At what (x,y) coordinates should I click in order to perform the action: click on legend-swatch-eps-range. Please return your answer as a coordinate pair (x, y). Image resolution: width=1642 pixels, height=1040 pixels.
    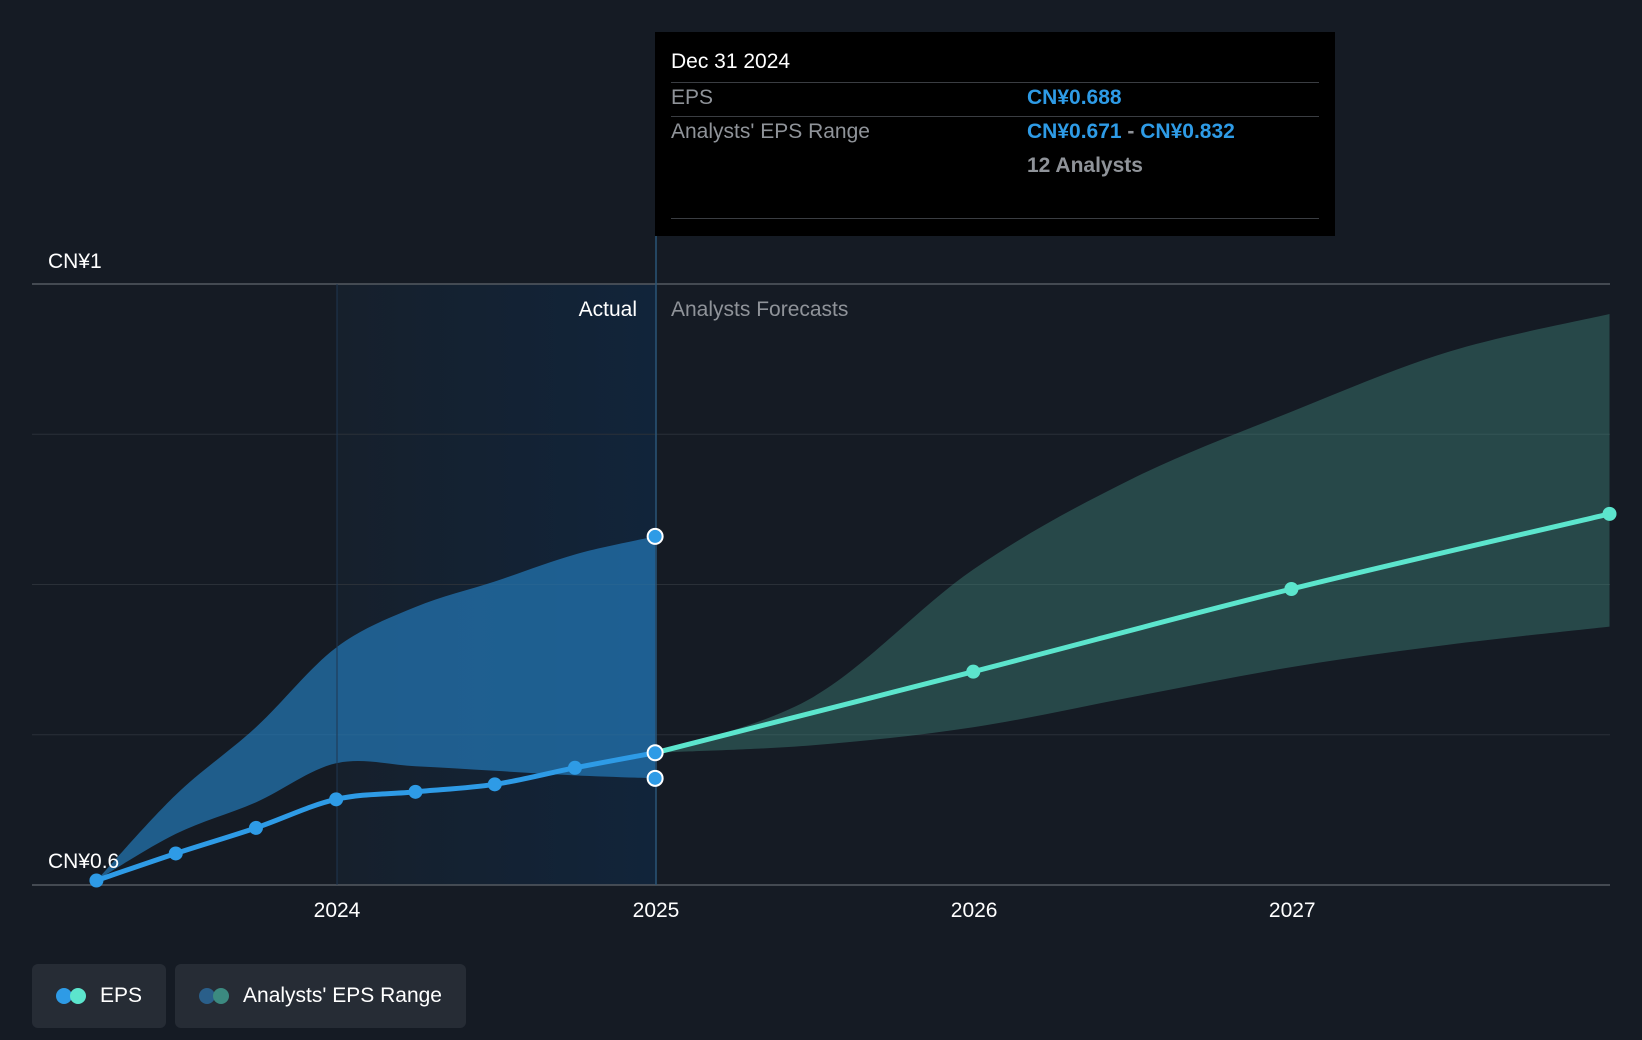
    Looking at the image, I should click on (214, 996).